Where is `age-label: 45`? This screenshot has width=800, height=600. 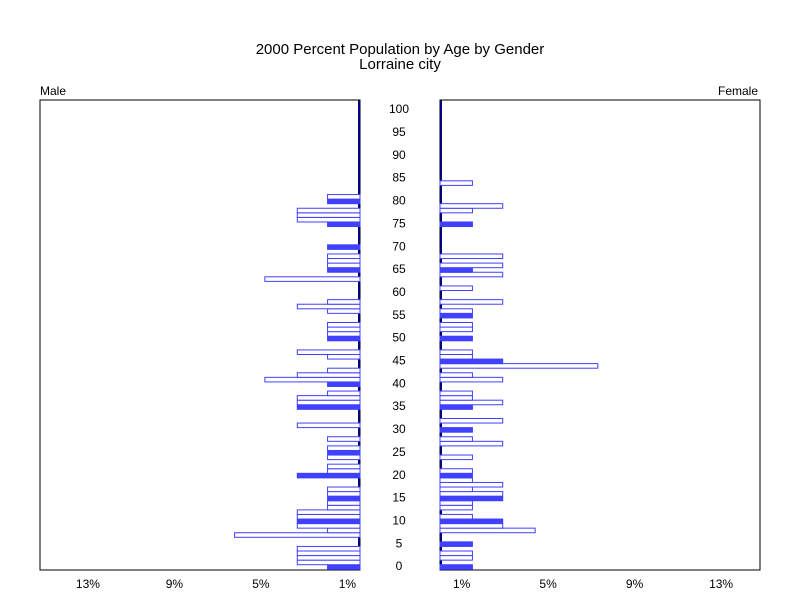 age-label: 45 is located at coordinates (399, 361).